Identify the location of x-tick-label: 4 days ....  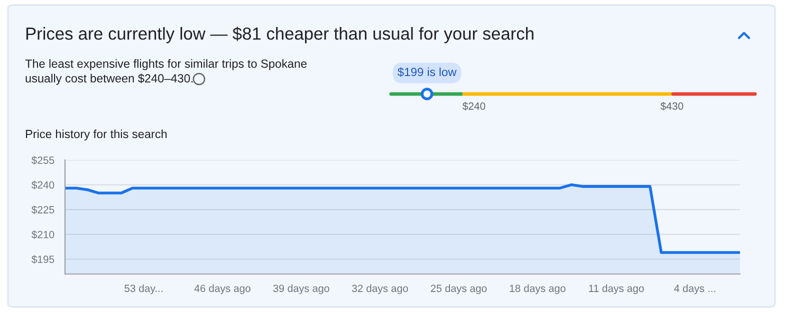
(695, 289).